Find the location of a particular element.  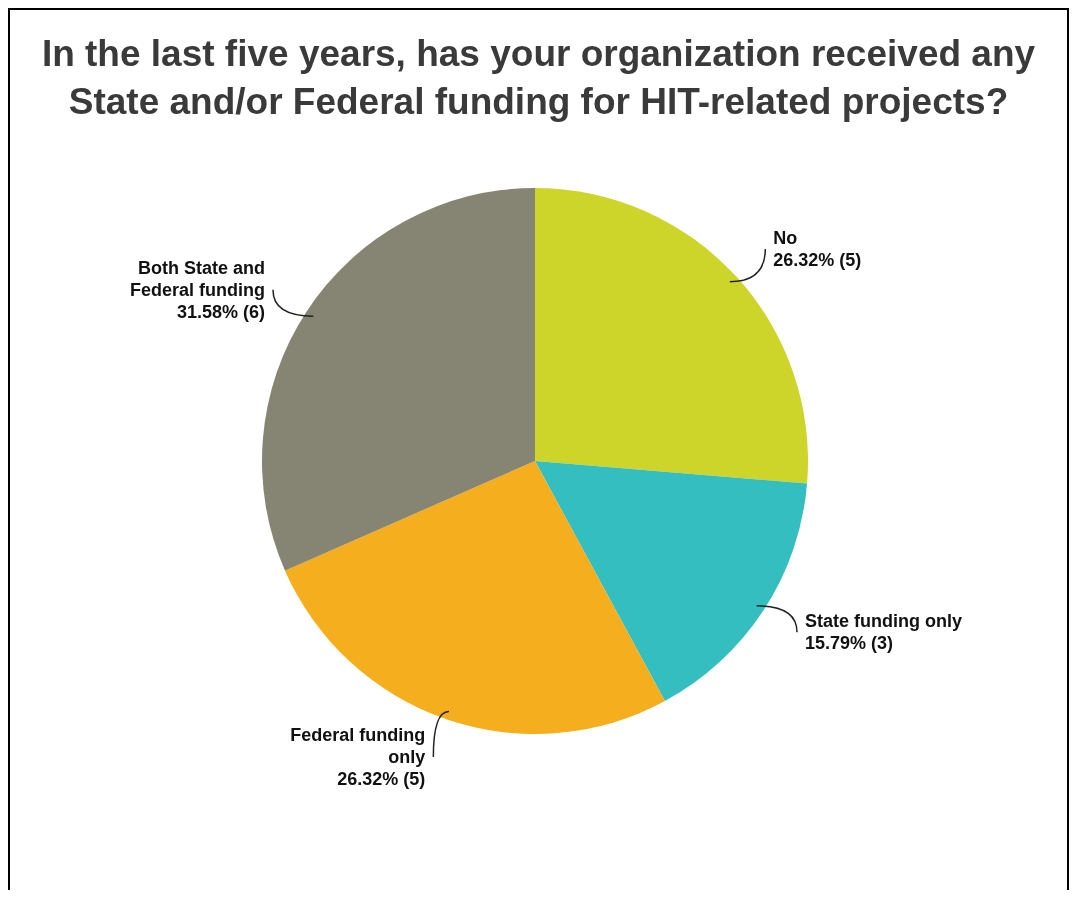

data-label: 15.79% (3) is located at coordinates (849, 643).